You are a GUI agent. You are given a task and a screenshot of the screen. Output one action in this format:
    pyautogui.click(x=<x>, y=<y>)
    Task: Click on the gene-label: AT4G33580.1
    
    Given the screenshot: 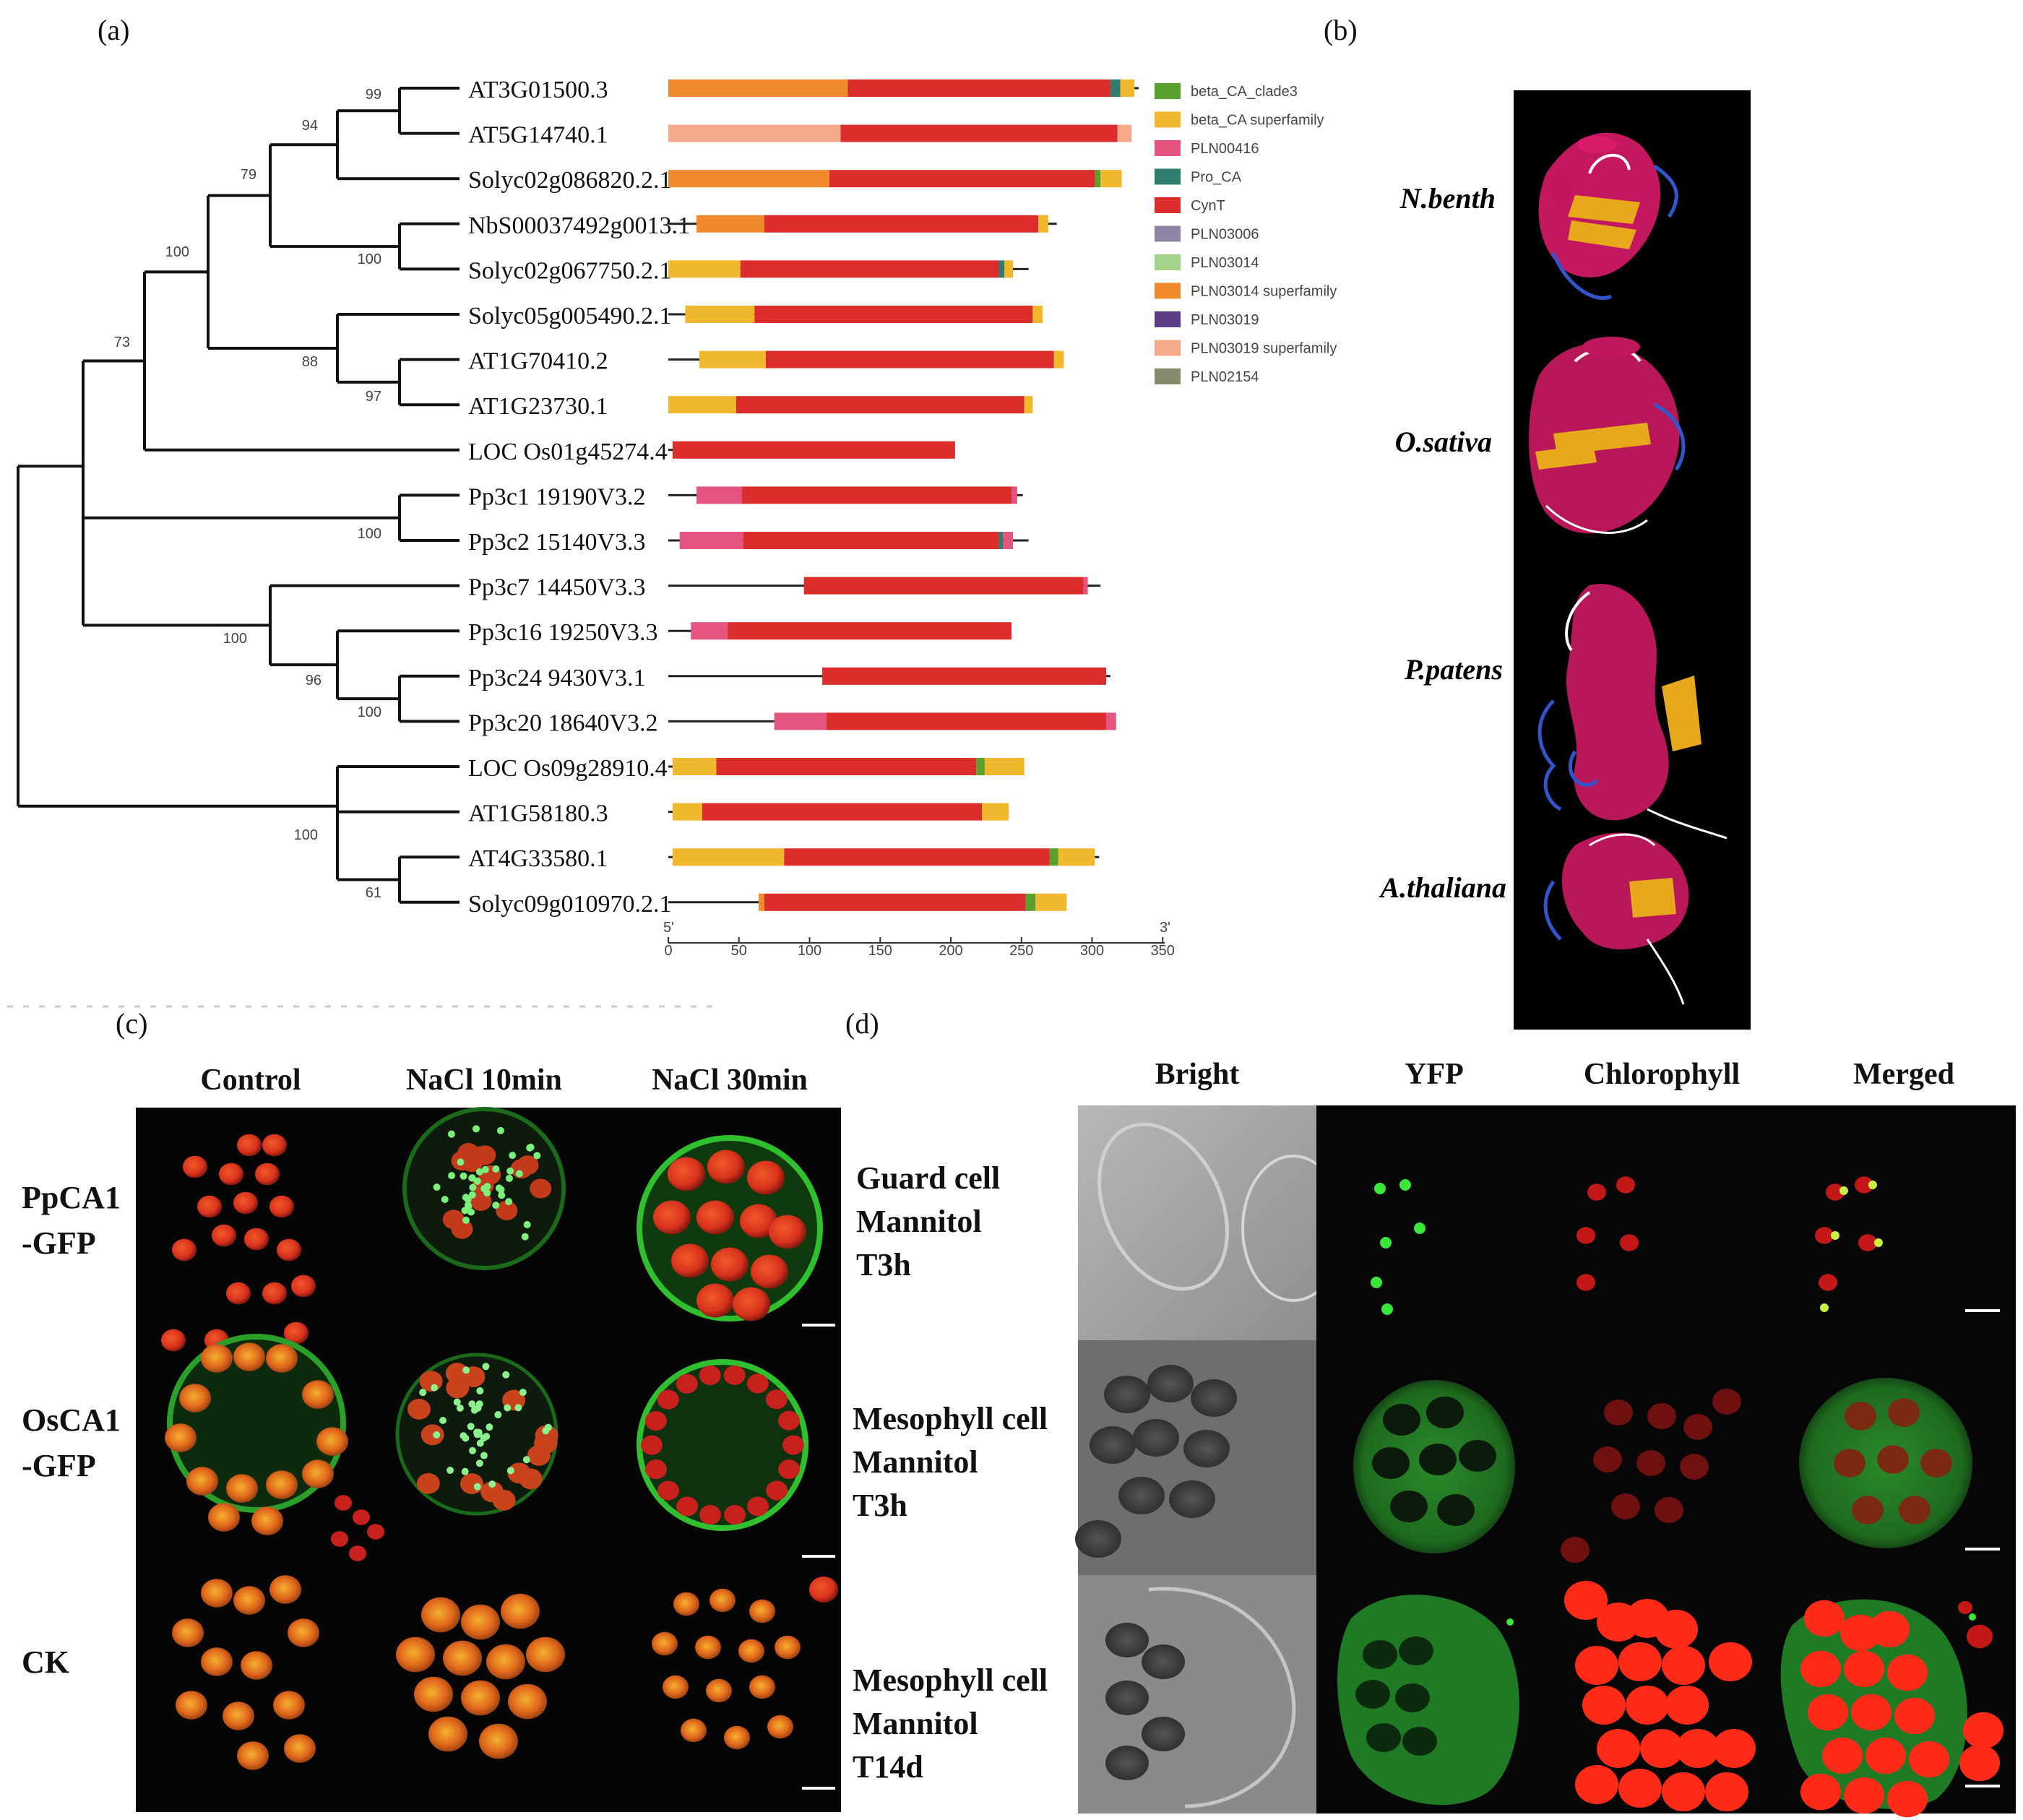 What is the action you would take?
    pyautogui.click(x=538, y=858)
    